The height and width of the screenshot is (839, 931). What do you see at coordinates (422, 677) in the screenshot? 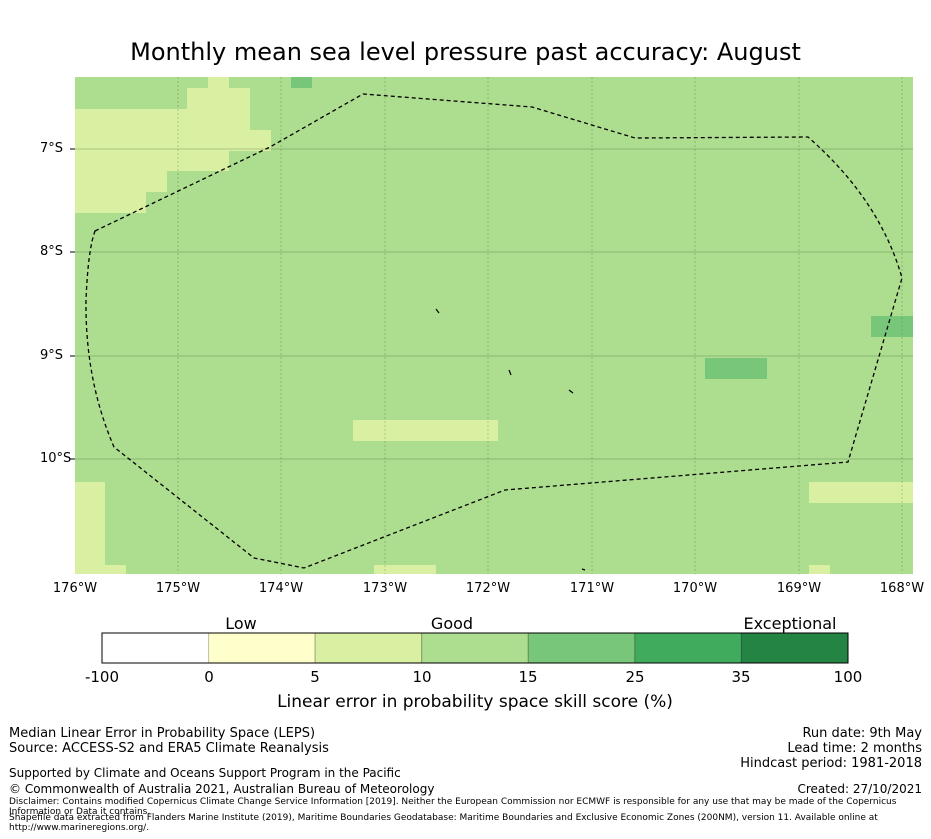
I see `colorbar-tick: 10` at bounding box center [422, 677].